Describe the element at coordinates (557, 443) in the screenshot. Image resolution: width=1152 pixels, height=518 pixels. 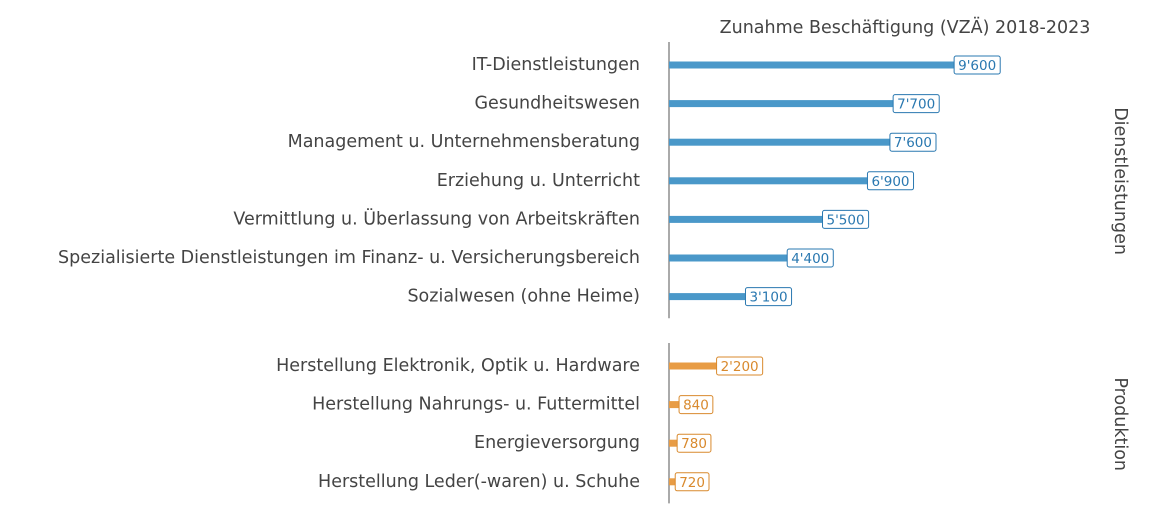
I see `category-label: Energieversorgung` at that location.